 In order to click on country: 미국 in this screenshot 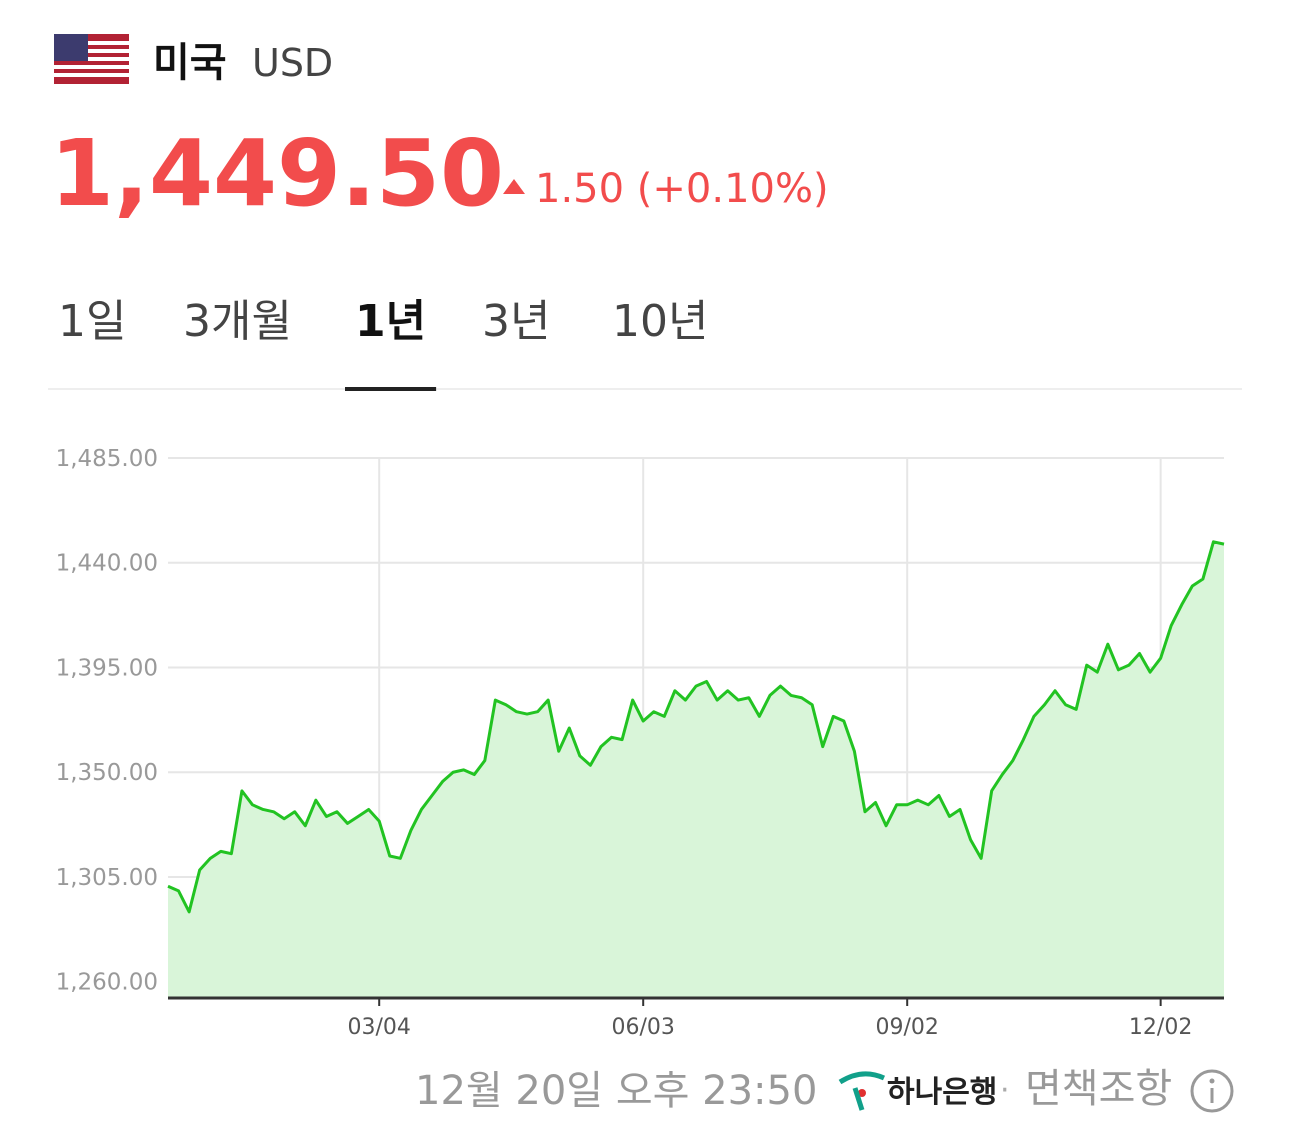, I will do `click(190, 63)`.